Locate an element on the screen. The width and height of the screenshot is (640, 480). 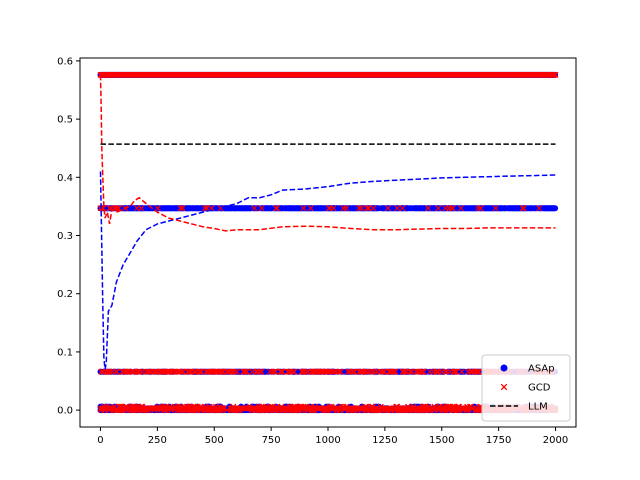
x-tick-label: 0 is located at coordinates (100, 440).